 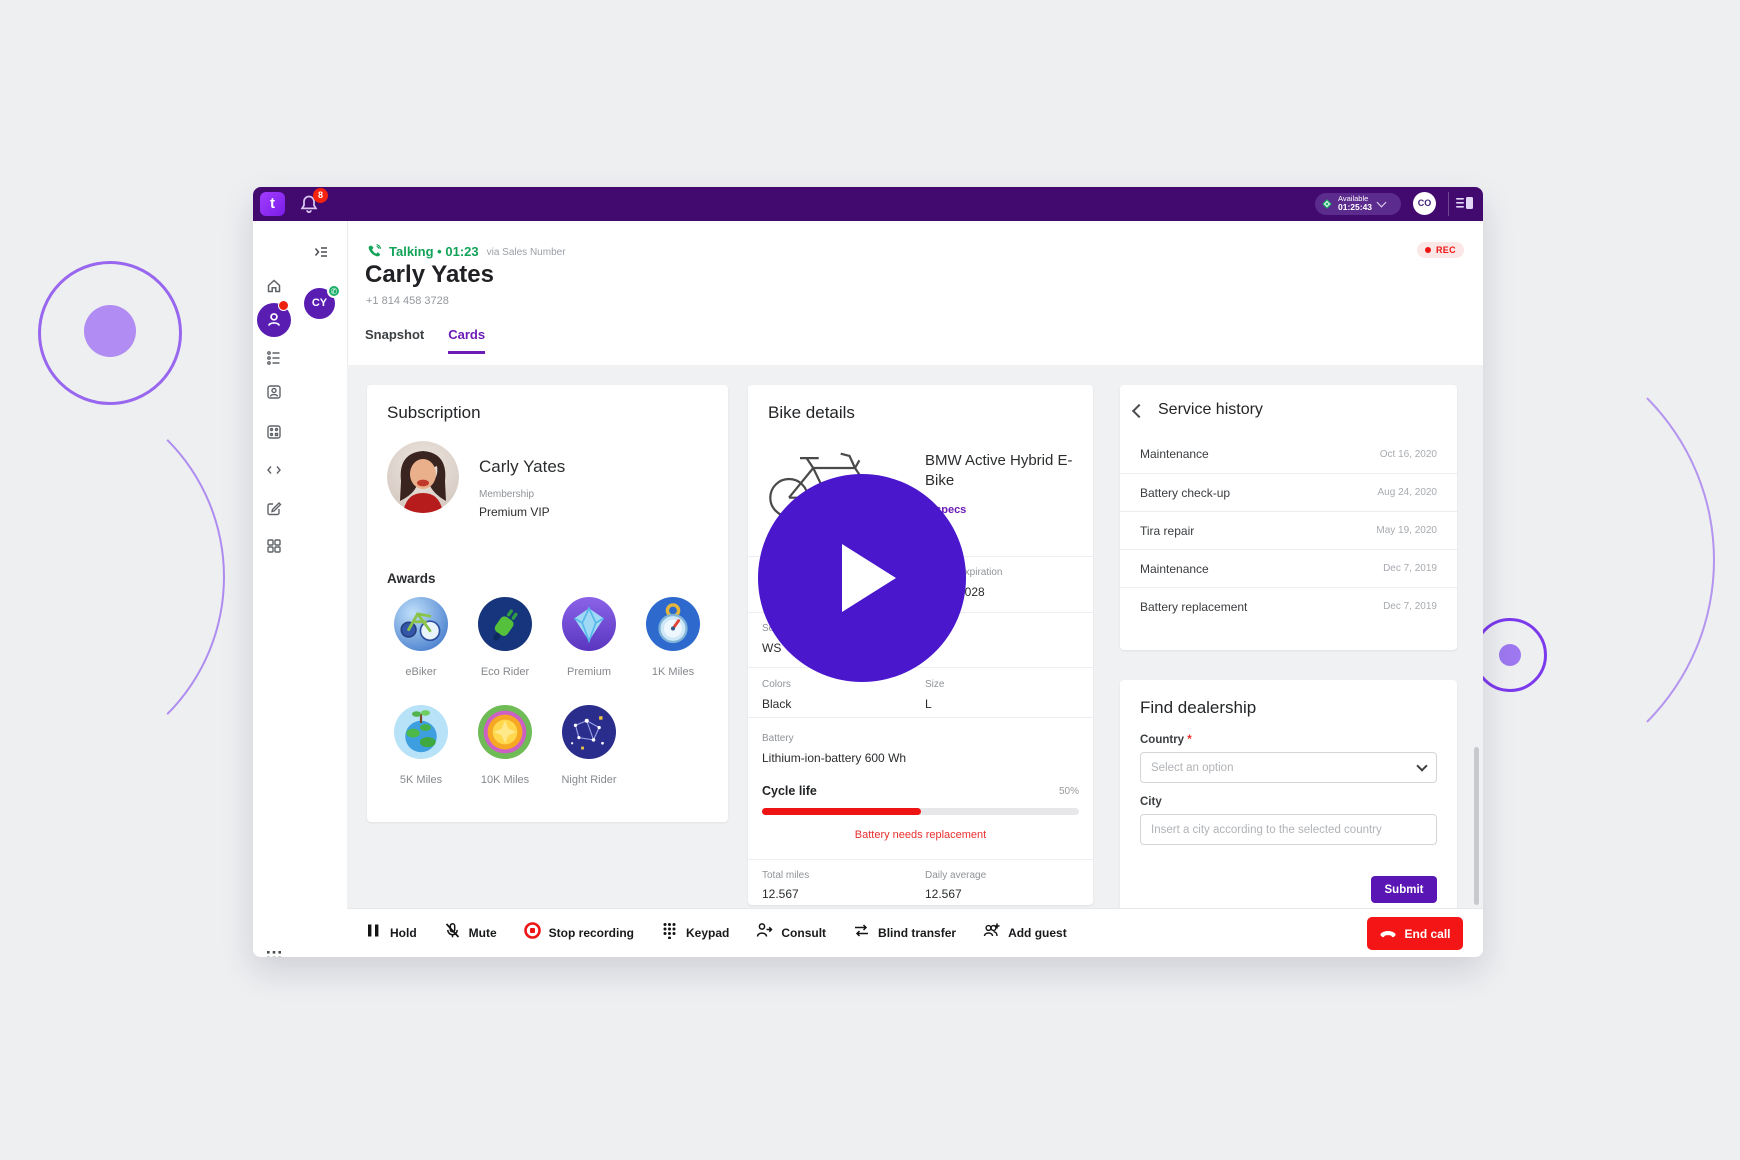 I want to click on consult-icon, so click(x=764, y=933).